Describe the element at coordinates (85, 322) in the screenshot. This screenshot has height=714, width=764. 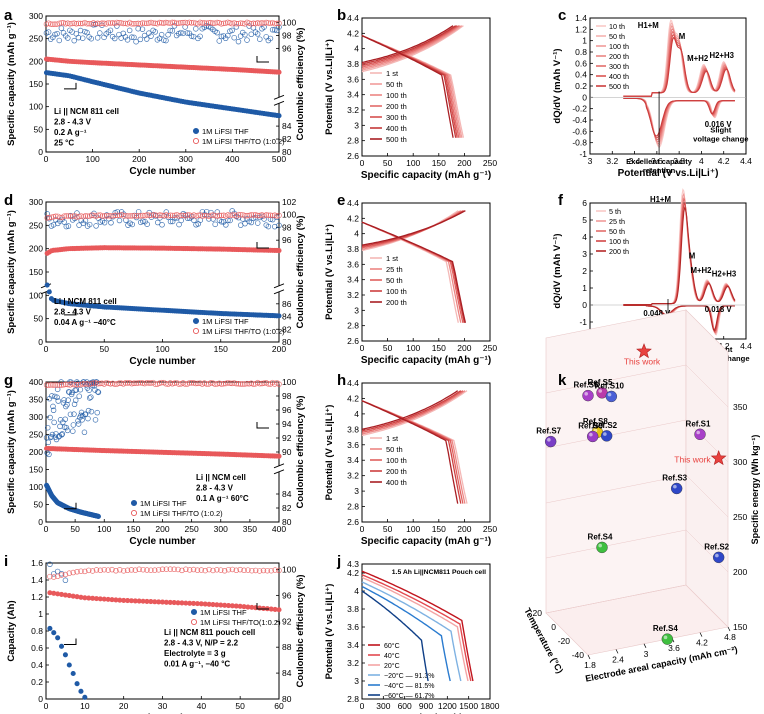
I see `condition-text: 0.04 A g⁻¹ −40°C` at that location.